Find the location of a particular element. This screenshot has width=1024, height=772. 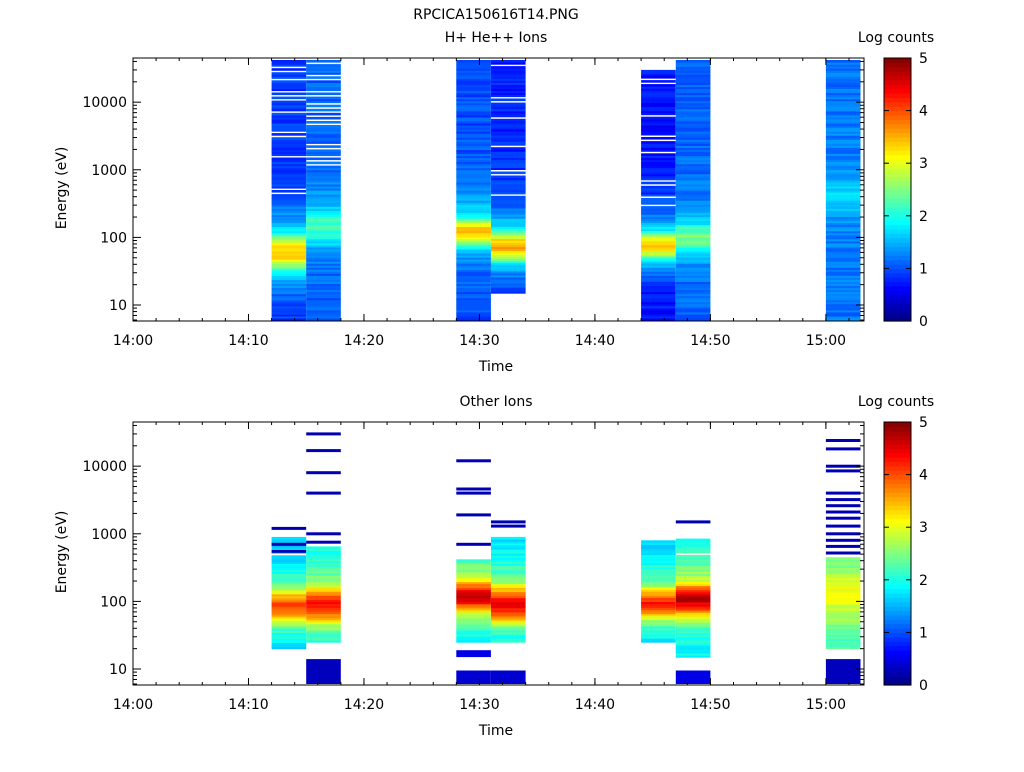

colorbar-frame is located at coordinates (897, 553).